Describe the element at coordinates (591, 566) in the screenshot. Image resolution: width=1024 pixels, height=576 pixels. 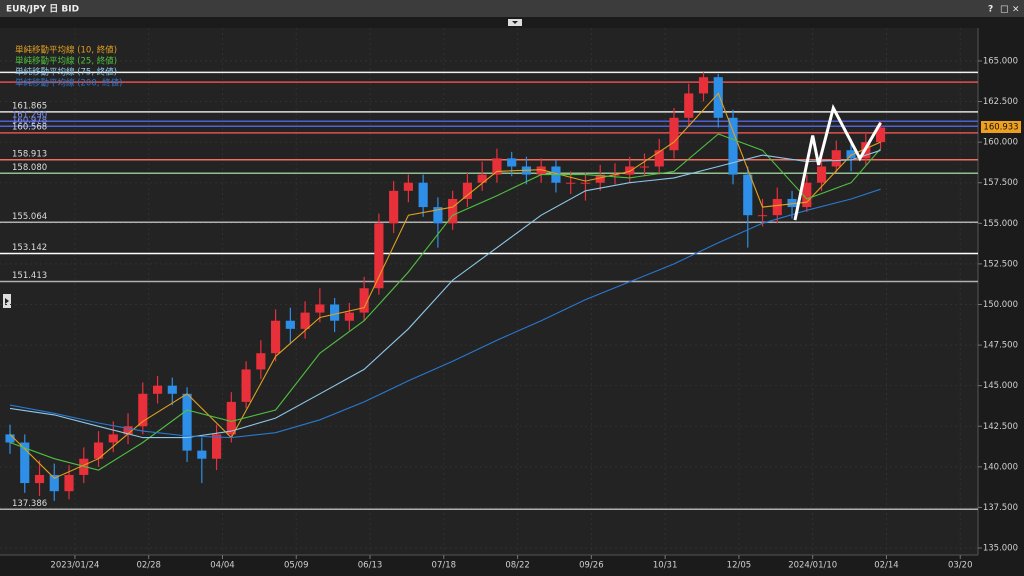
I see `x-tick-label: 09/26` at that location.